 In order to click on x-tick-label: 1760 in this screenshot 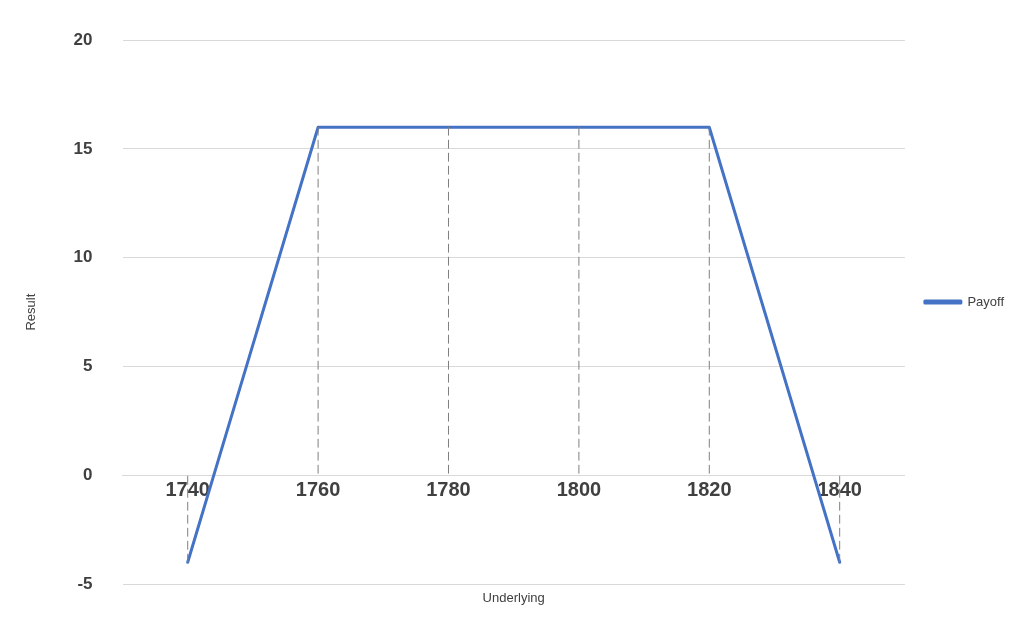, I will do `click(318, 488)`.